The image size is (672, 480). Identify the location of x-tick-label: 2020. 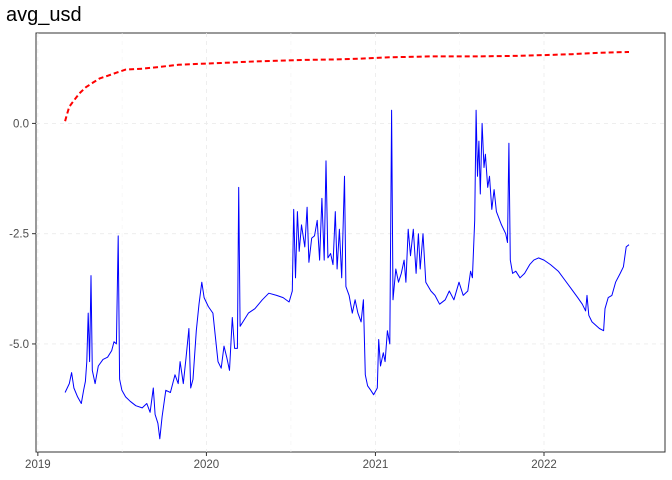
(207, 465).